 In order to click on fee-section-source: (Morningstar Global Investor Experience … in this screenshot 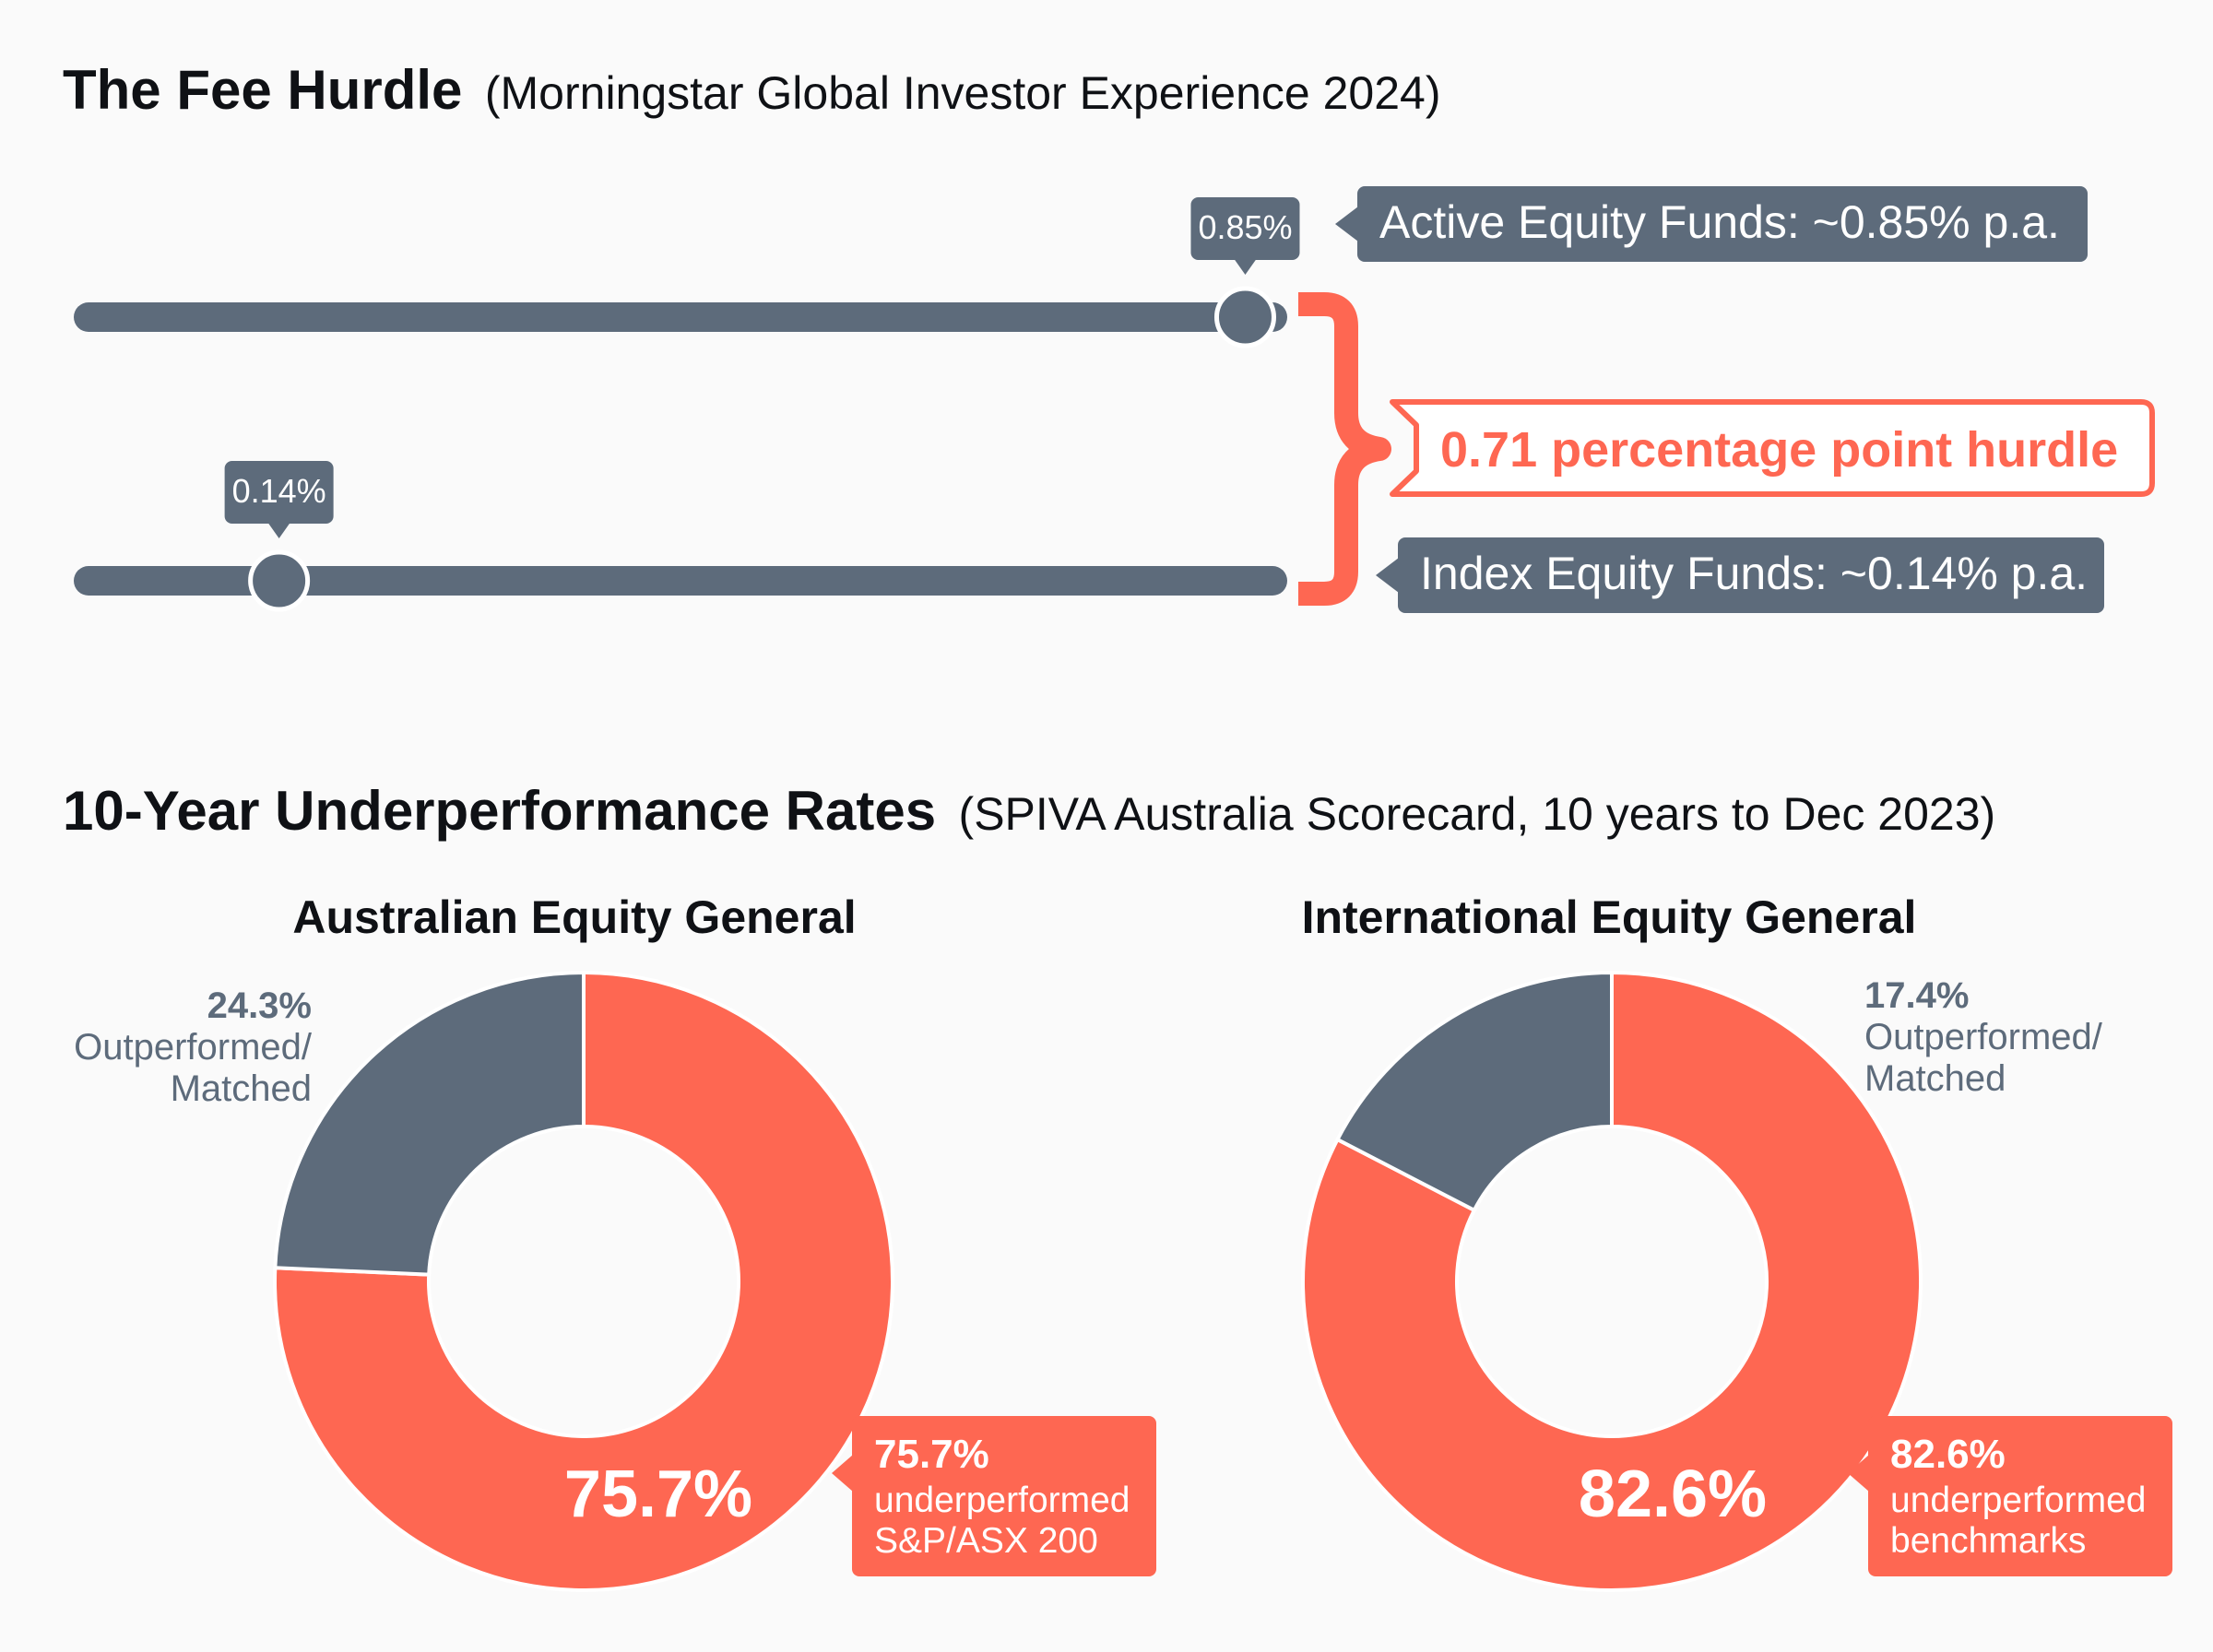, I will do `click(963, 93)`.